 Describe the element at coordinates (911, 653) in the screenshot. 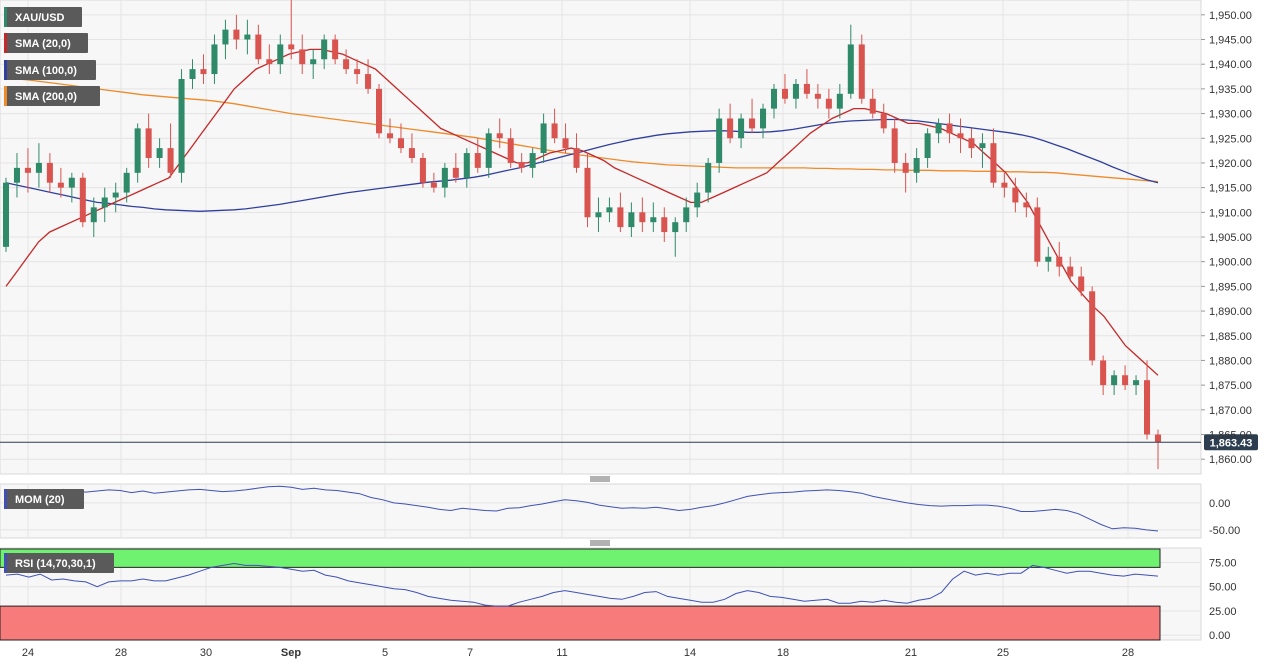

I see `x-axis-tick-label: 21` at that location.